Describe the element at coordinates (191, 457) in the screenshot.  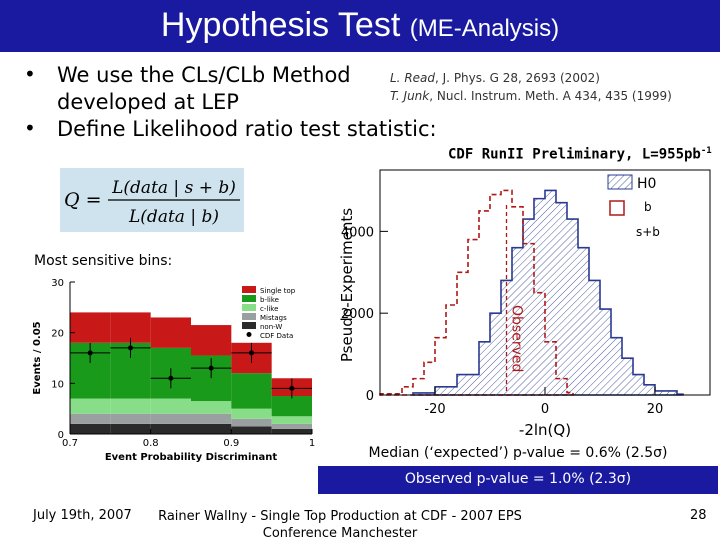
I see `x-axis-label: Event Probability Discriminant` at that location.